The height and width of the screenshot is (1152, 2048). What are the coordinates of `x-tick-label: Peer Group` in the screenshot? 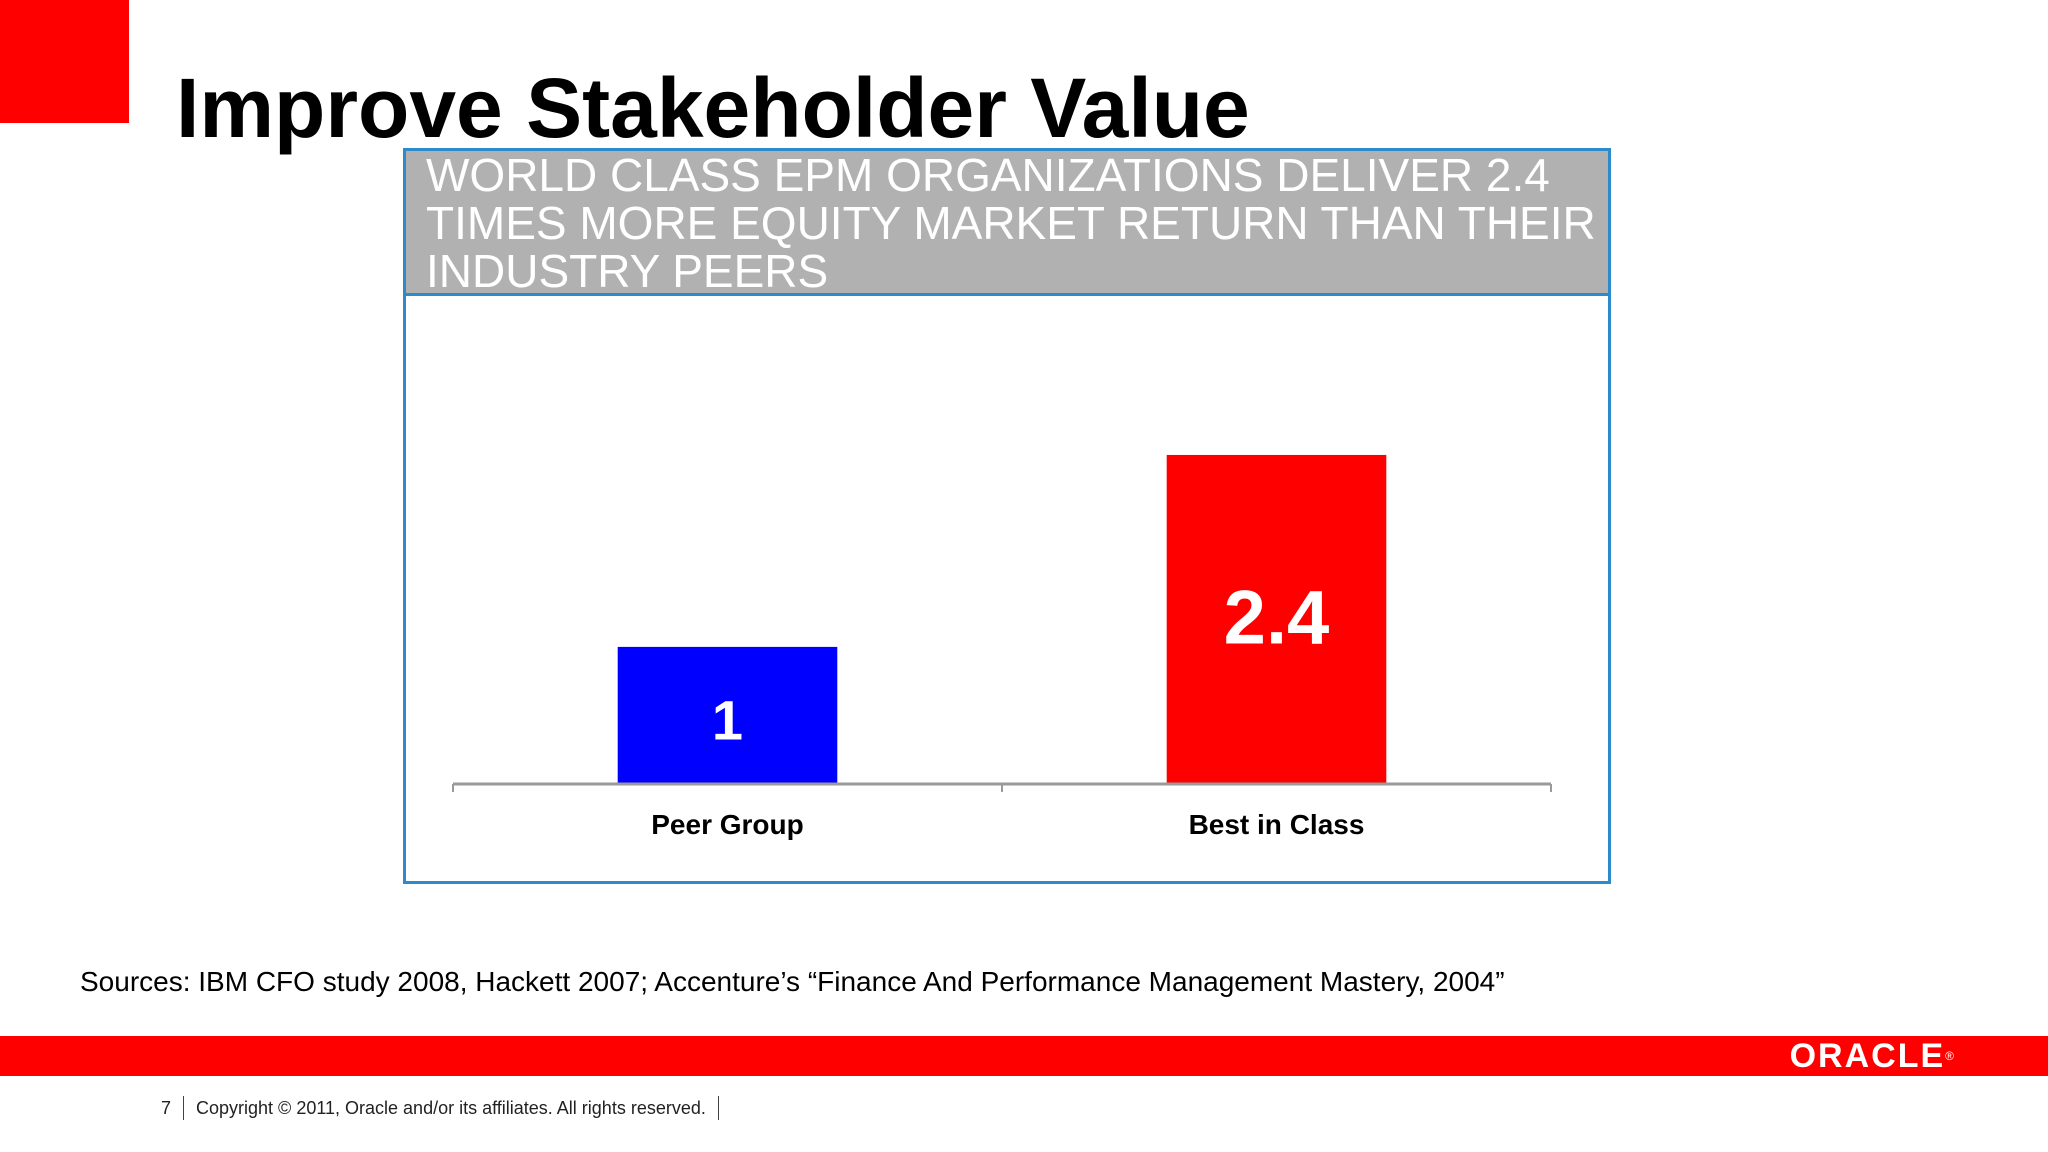 It's located at (727, 824).